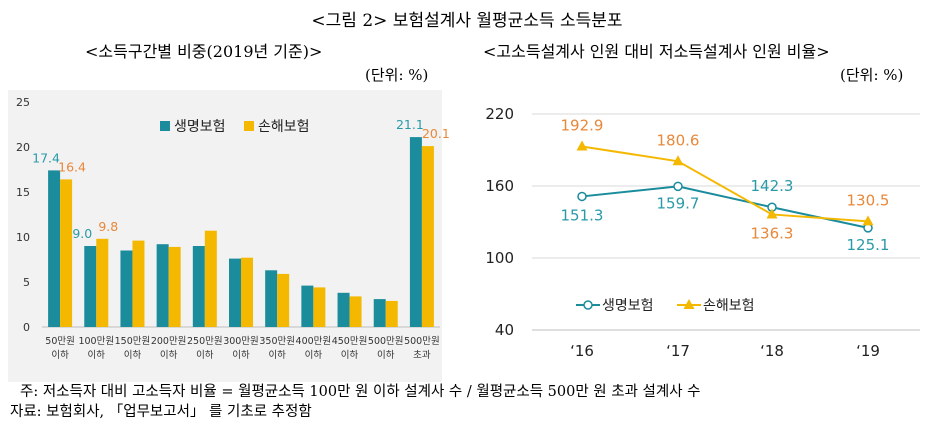  What do you see at coordinates (72, 166) in the screenshot?
I see `bar-data-label: 16.4` at bounding box center [72, 166].